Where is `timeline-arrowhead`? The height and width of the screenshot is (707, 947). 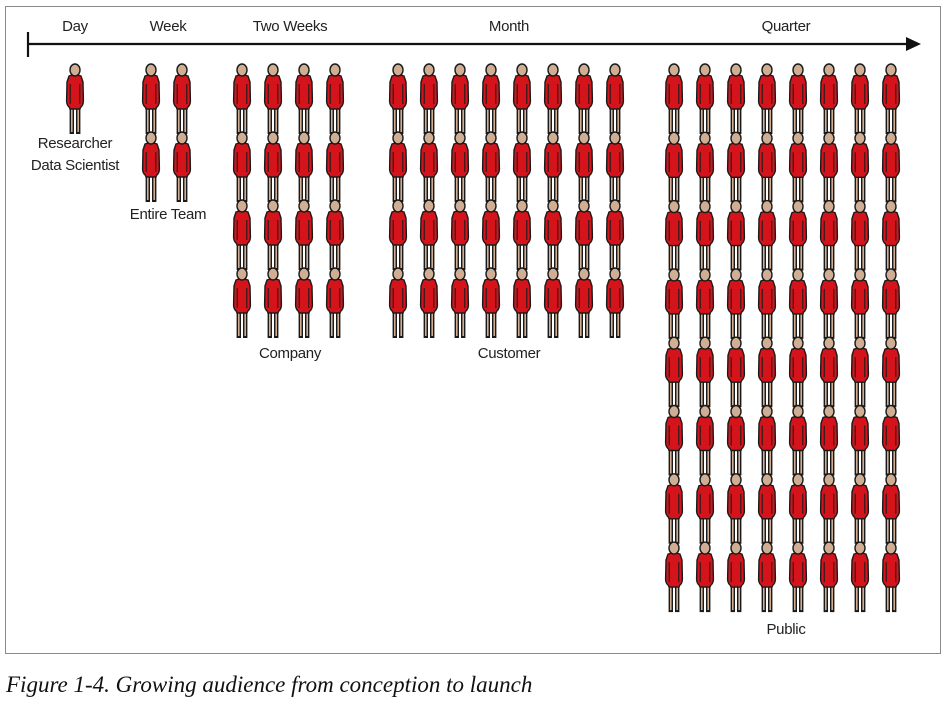 timeline-arrowhead is located at coordinates (913, 44).